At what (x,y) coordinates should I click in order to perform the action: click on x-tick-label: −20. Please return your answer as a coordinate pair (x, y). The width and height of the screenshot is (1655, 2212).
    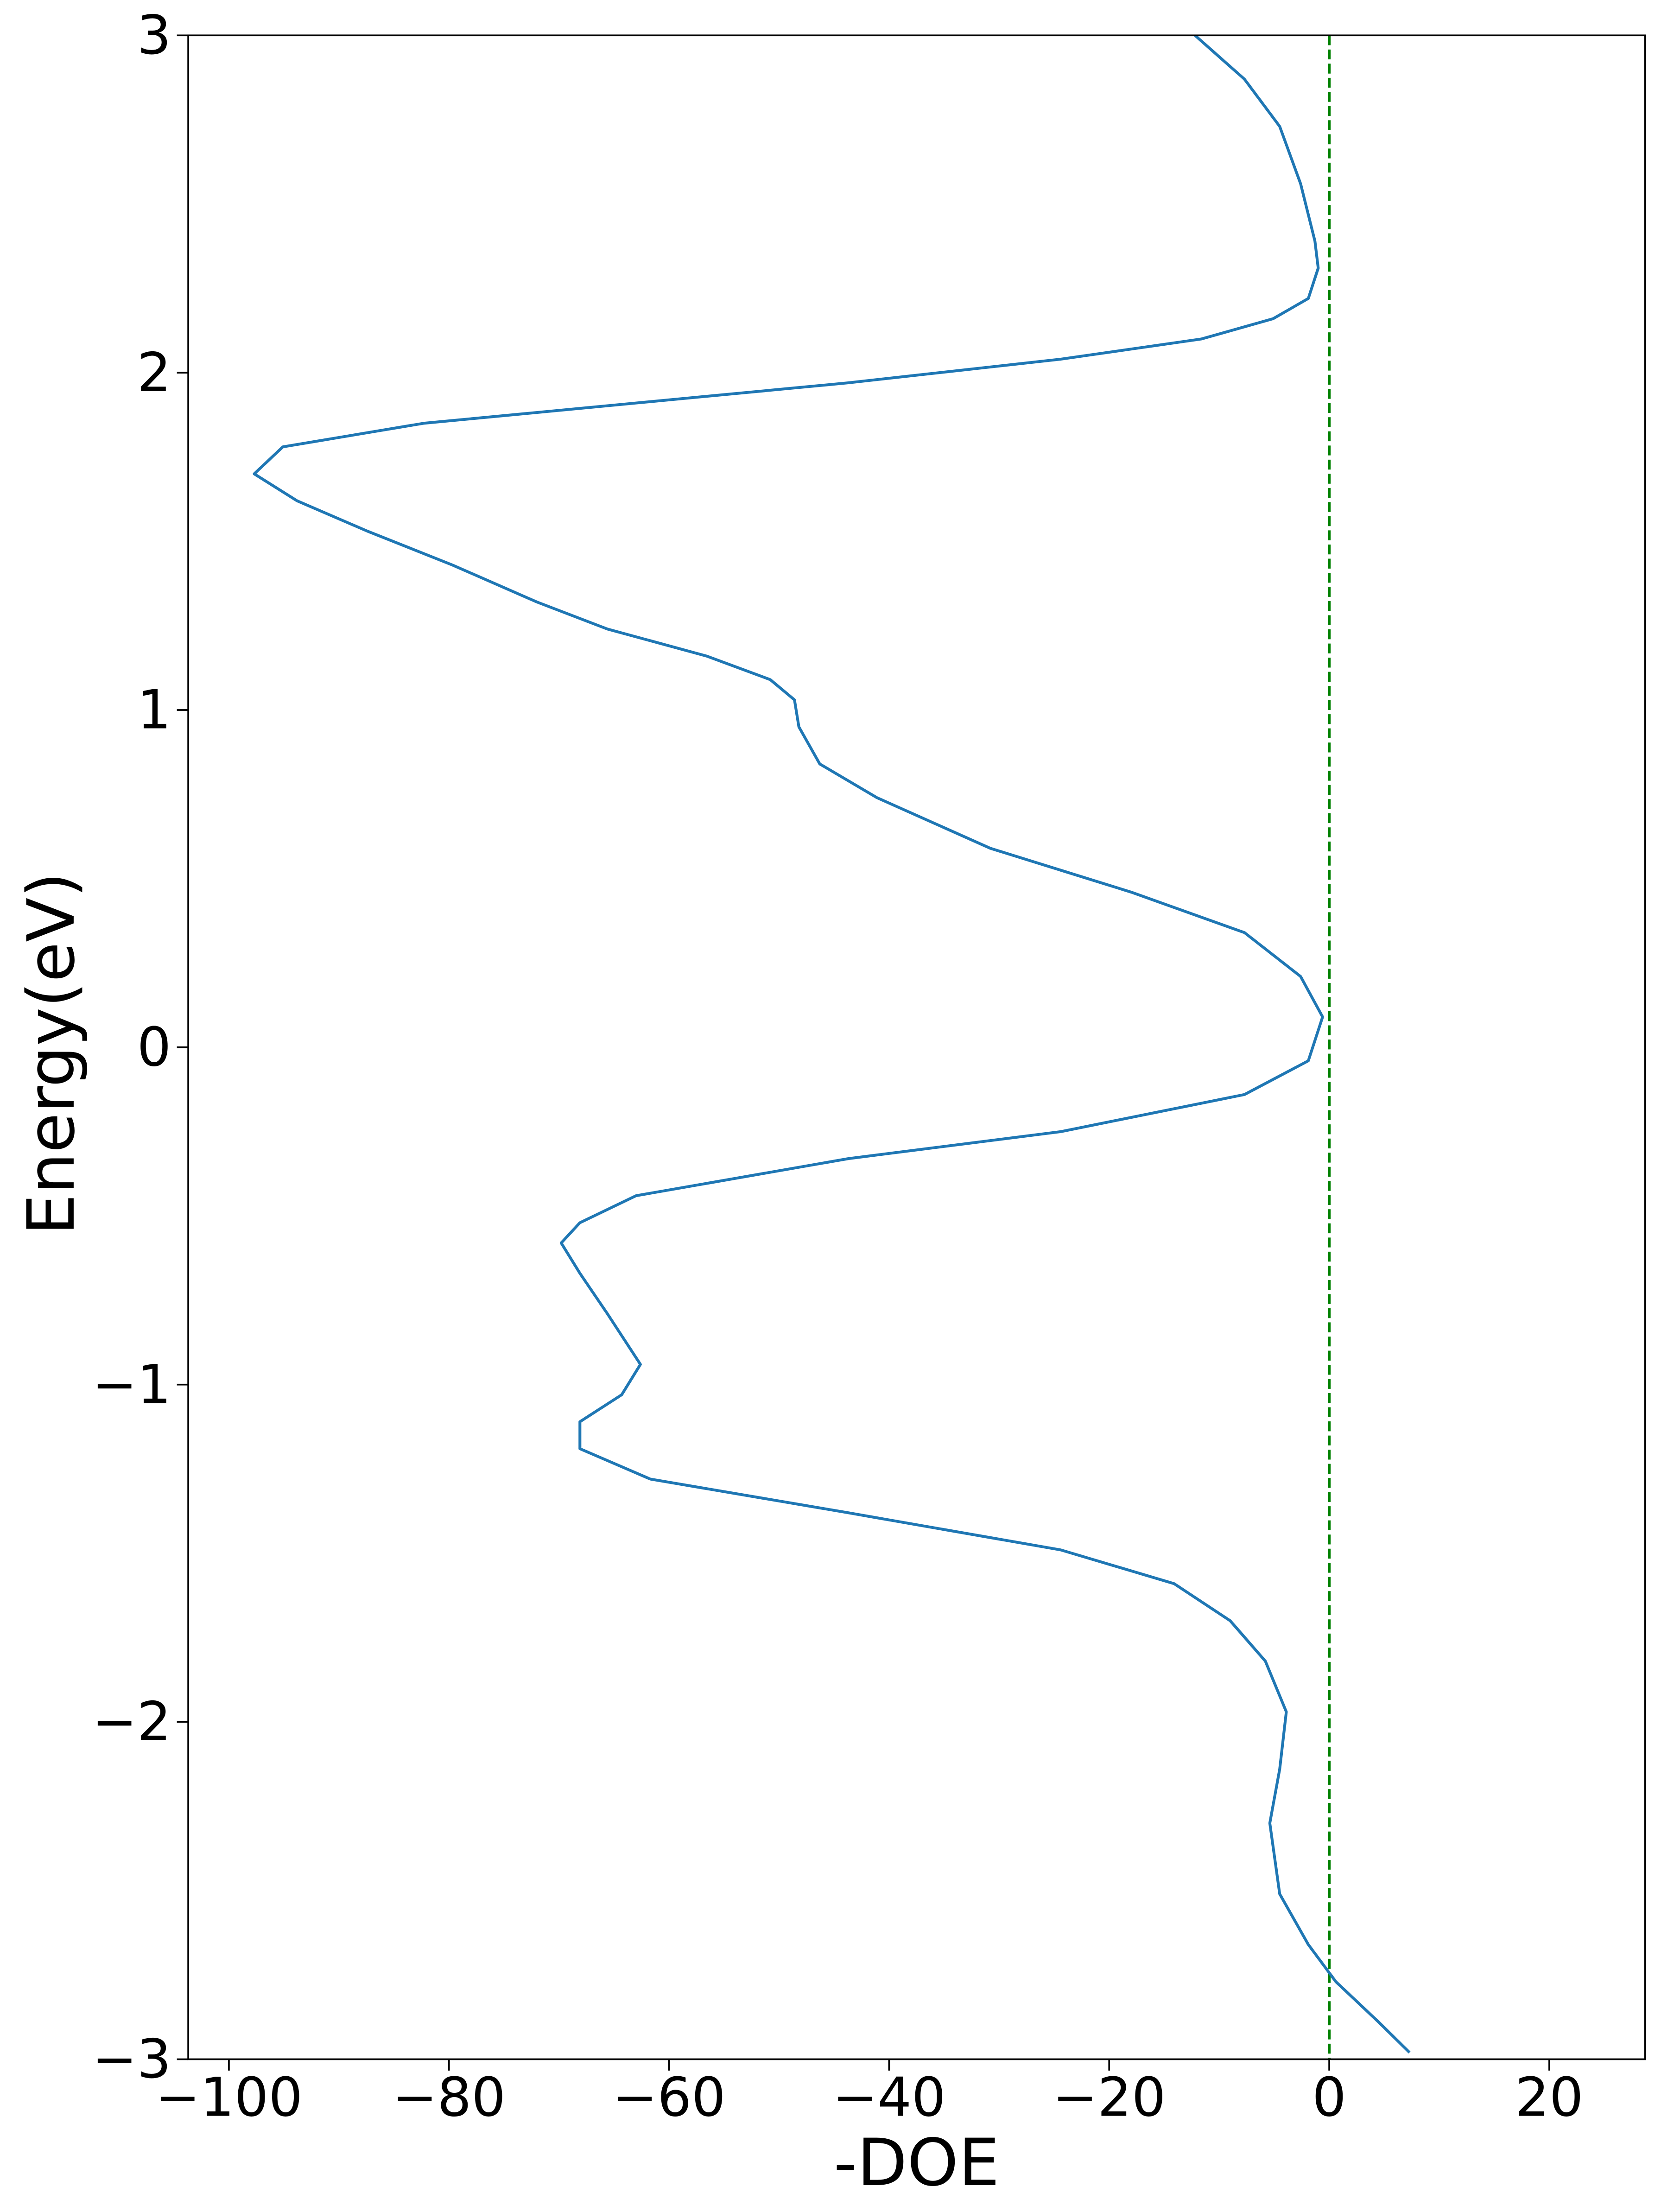
    Looking at the image, I should click on (1109, 2097).